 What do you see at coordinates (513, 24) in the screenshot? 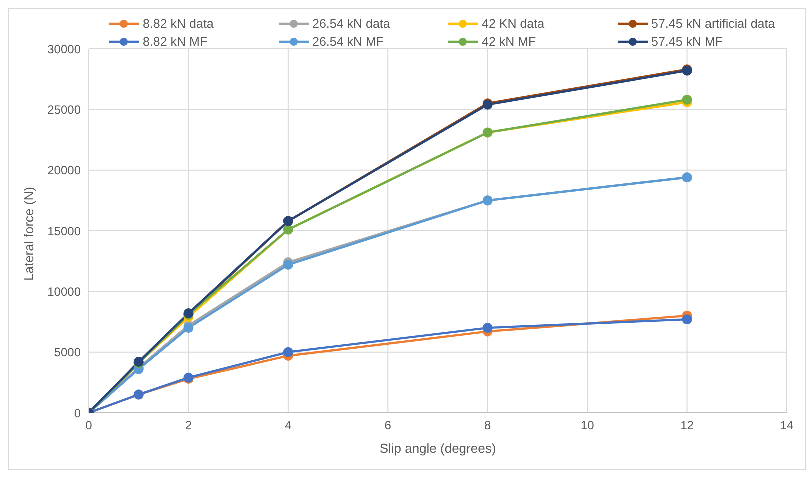
I see `legend-label: 42 KN data` at bounding box center [513, 24].